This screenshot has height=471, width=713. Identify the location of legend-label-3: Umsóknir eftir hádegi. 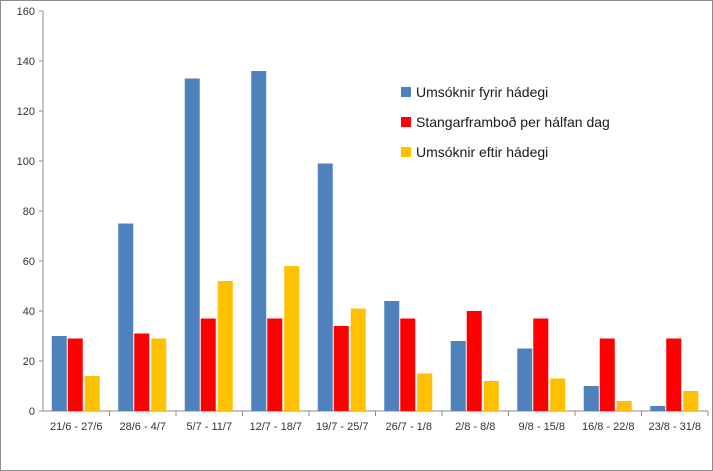
(482, 152).